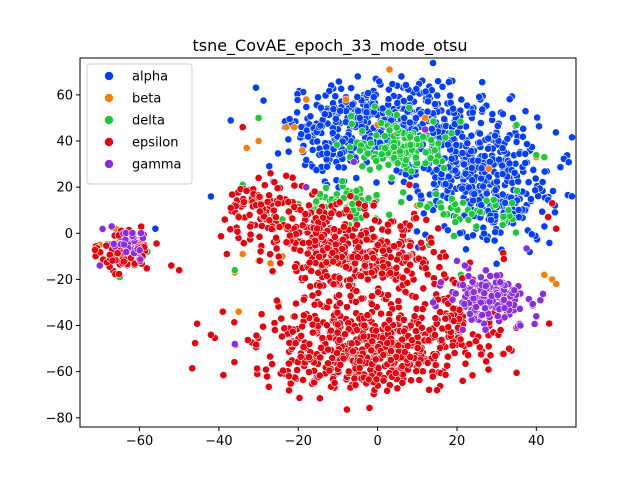  I want to click on x-tick-label: −60, so click(139, 441).